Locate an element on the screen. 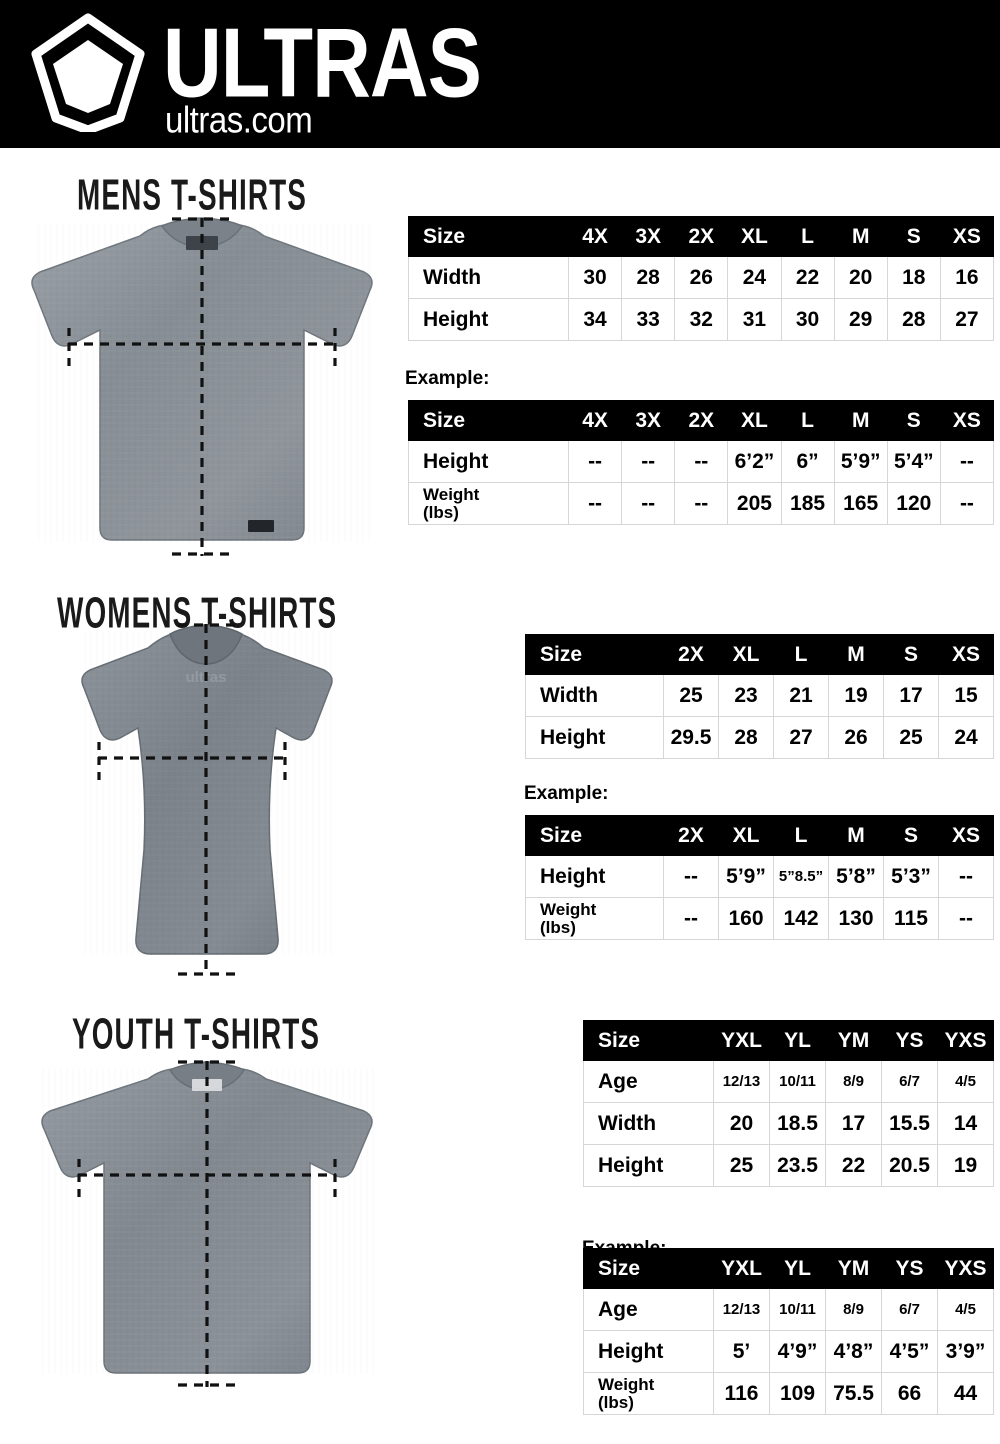 The height and width of the screenshot is (1444, 1000). cell-value: 5’8” is located at coordinates (856, 876).